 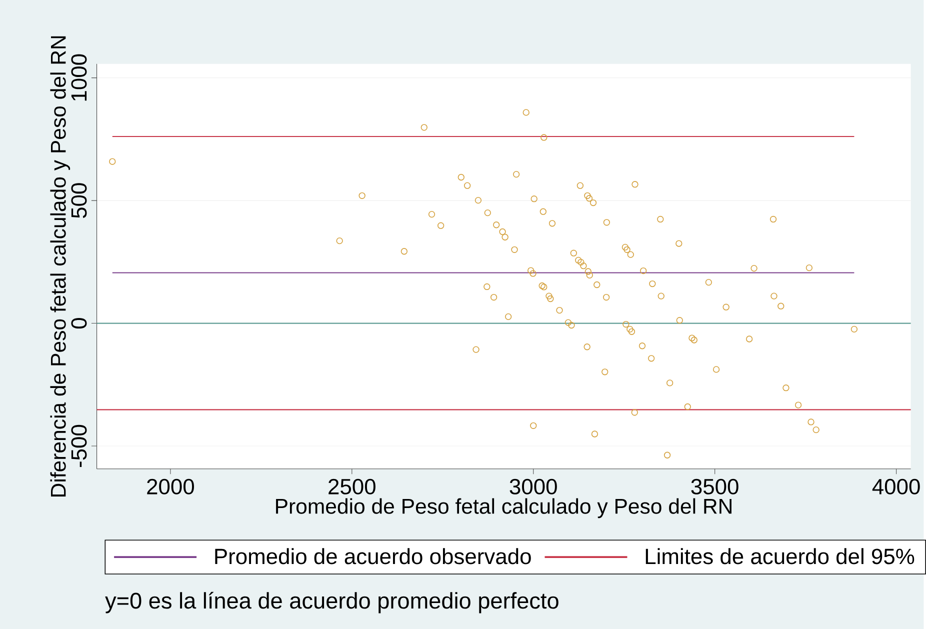 I want to click on legend-label: Promedio de acuerdo observado, so click(x=373, y=556).